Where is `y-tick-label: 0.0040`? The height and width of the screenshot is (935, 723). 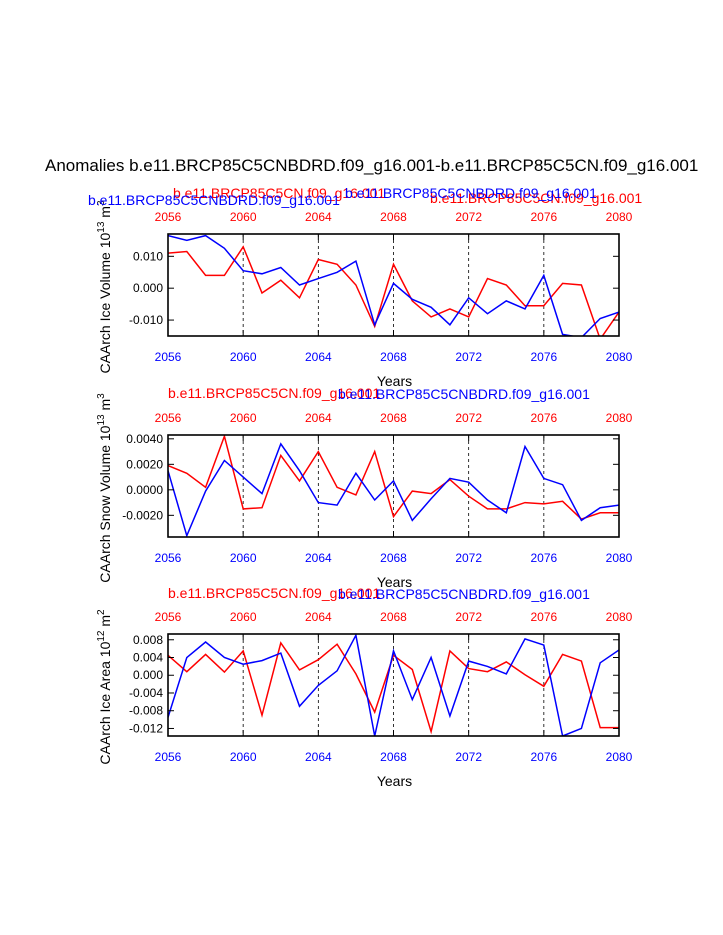
y-tick-label: 0.0040 is located at coordinates (144, 439).